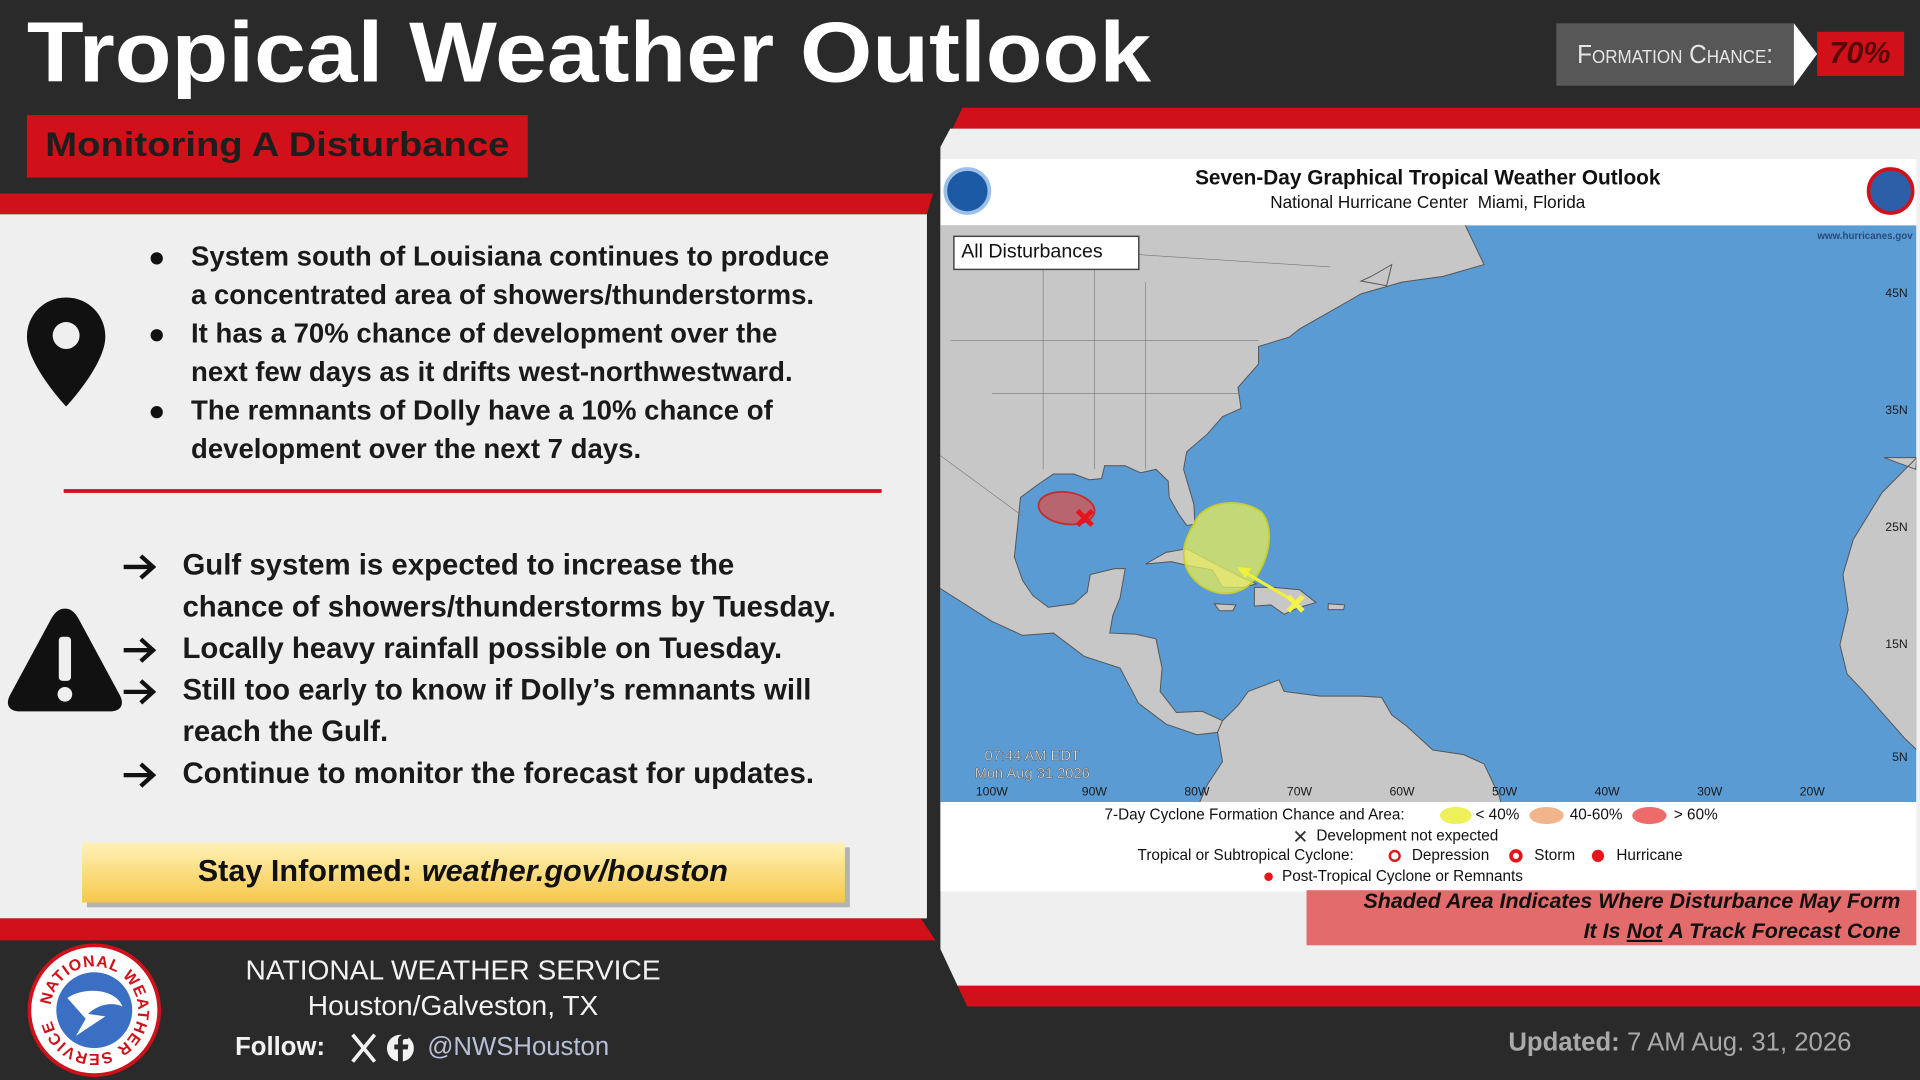 This screenshot has width=1920, height=1080. Describe the element at coordinates (1864, 236) in the screenshot. I see `website: www.hurricanes.gov` at that location.